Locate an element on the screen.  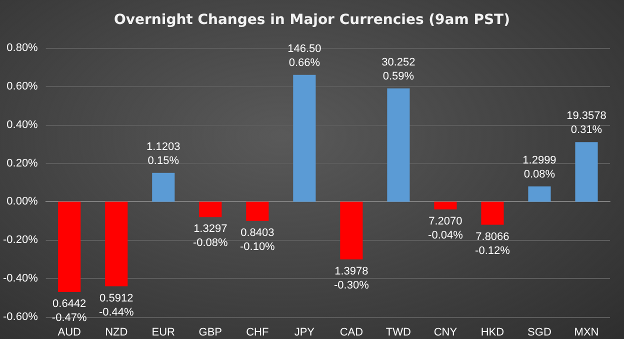
y-tick-label: 0.80% is located at coordinates (22, 48).